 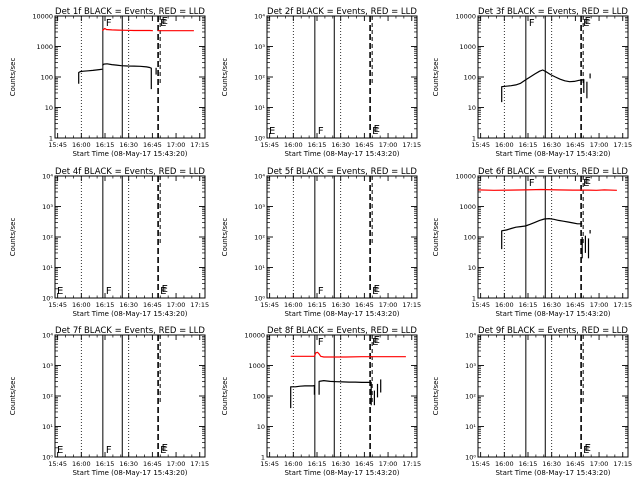 I want to click on panel-title: Det 8f BLACK = Events, RED = LLD, so click(x=342, y=331).